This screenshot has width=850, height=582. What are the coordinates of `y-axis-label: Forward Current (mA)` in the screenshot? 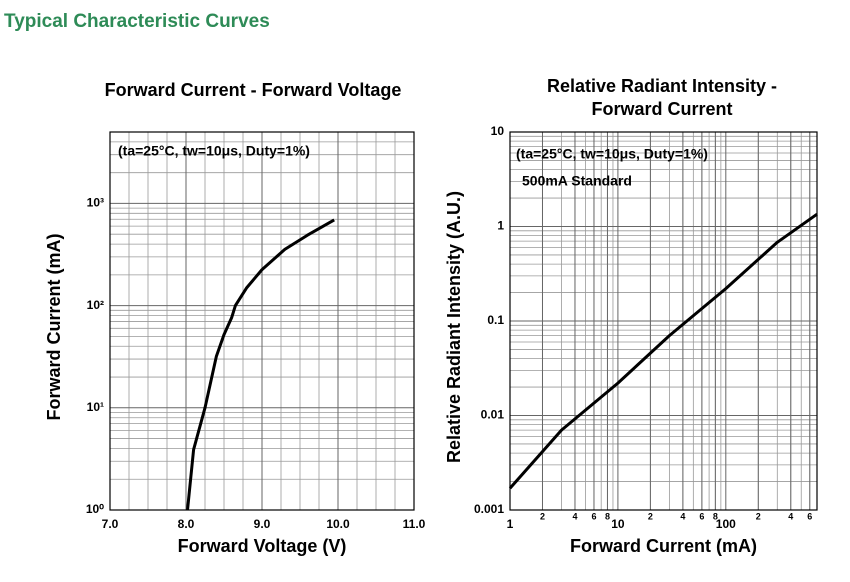 It's located at (54, 326).